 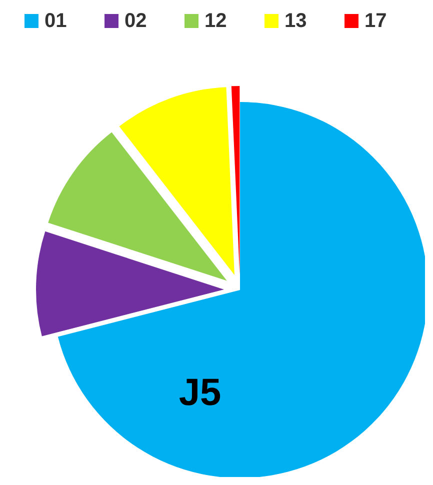 What do you see at coordinates (200, 393) in the screenshot?
I see `text: J5` at bounding box center [200, 393].